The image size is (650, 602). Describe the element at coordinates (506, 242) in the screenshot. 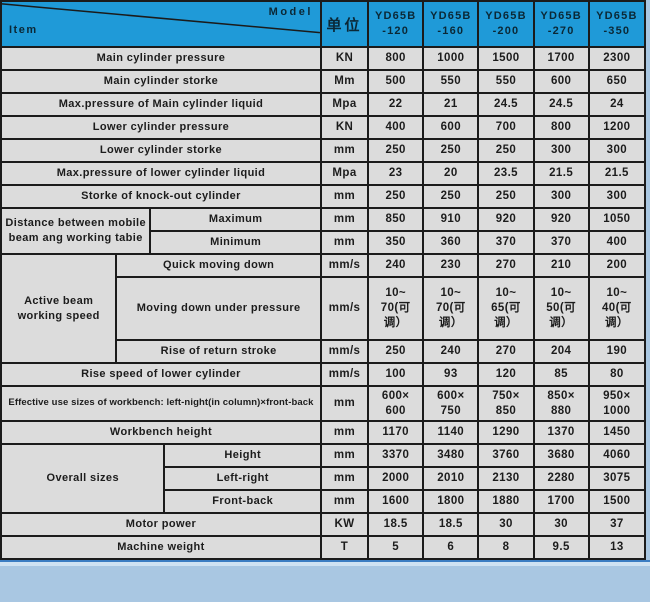

I see `value-cell-2: 370` at that location.